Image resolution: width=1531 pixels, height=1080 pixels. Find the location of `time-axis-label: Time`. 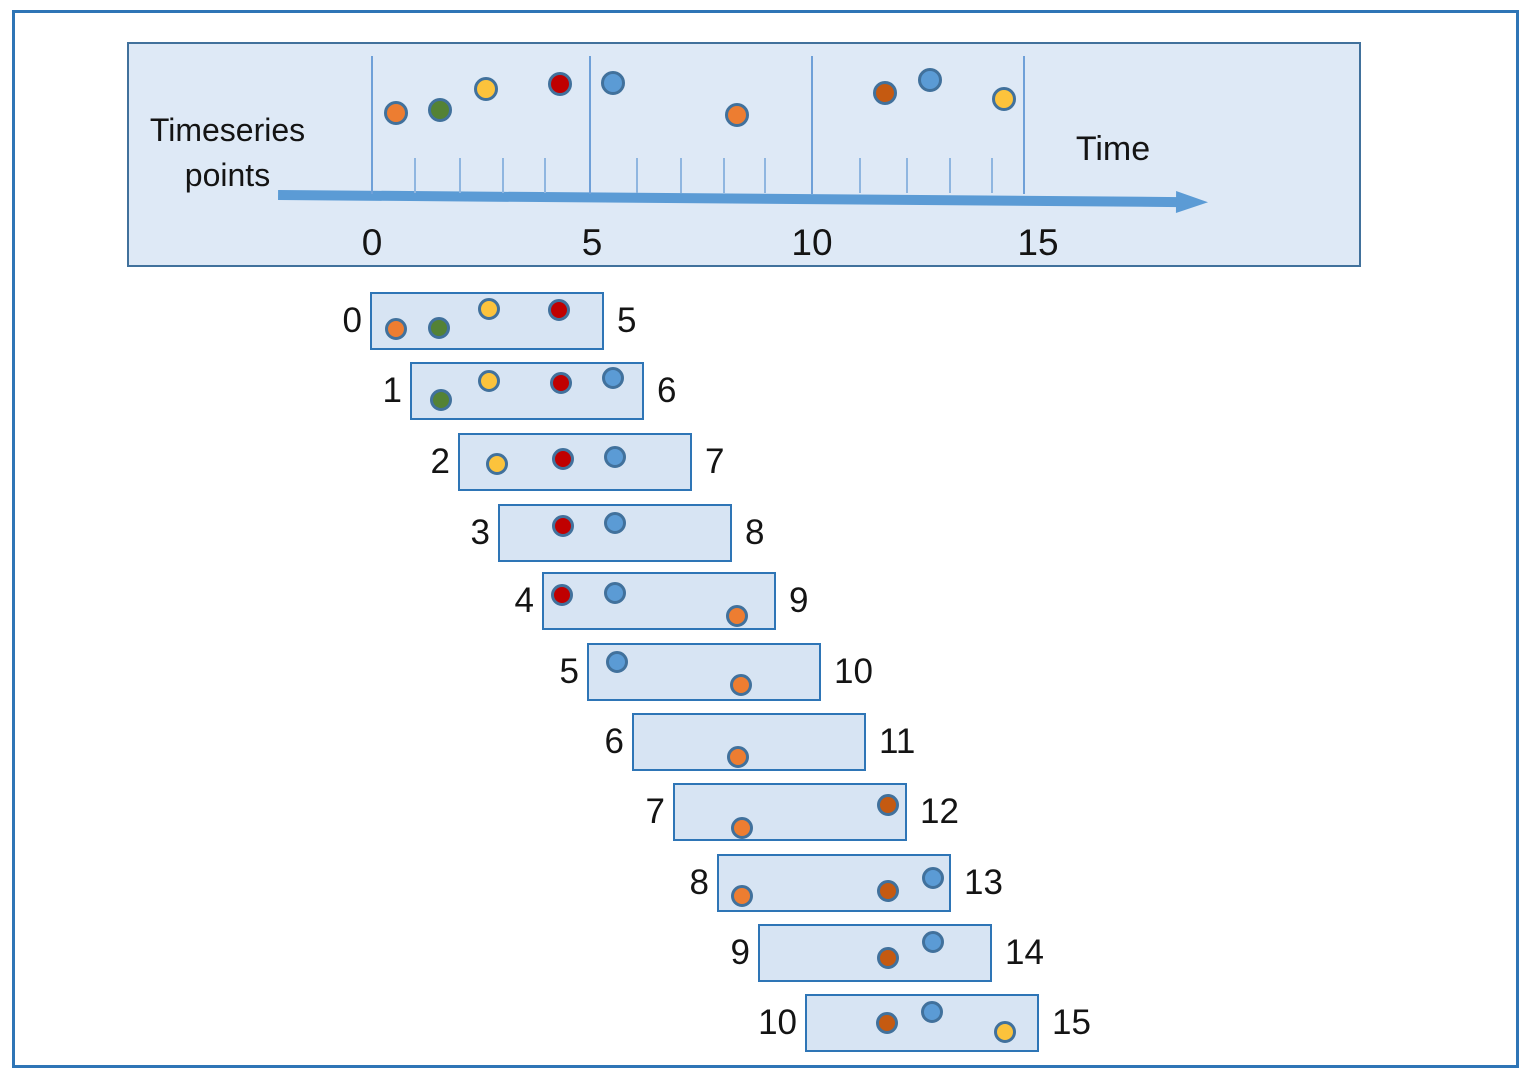

time-axis-label: Time is located at coordinates (1113, 149).